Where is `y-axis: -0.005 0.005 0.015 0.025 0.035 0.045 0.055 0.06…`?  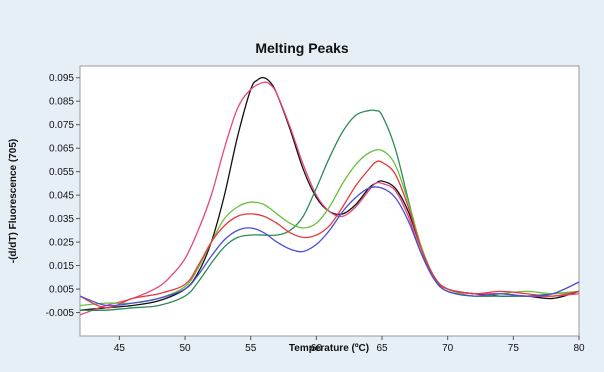 y-axis: -0.005 0.005 0.015 0.025 0.035 0.045 0.055 0.06… is located at coordinates (63, 196).